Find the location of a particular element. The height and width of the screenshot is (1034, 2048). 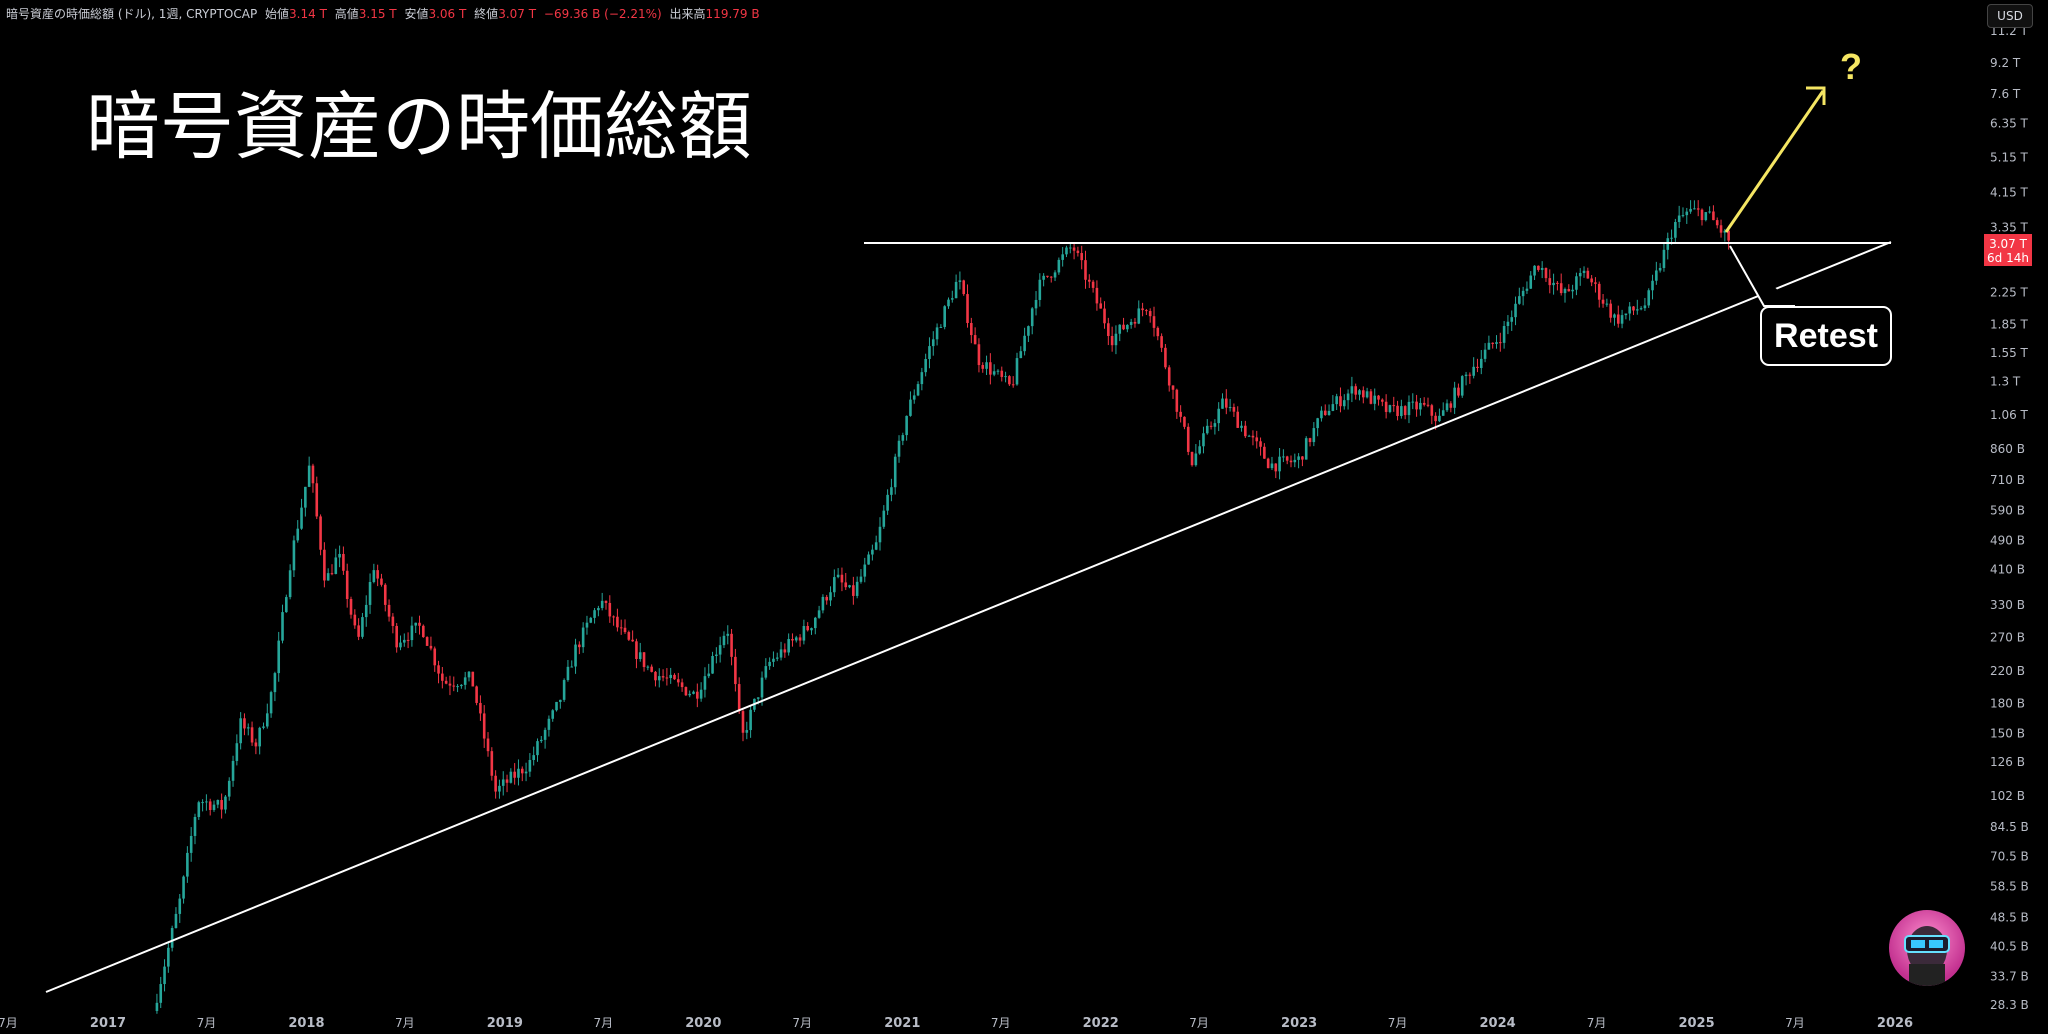

last-price-value: 3.07 T is located at coordinates (2008, 244).